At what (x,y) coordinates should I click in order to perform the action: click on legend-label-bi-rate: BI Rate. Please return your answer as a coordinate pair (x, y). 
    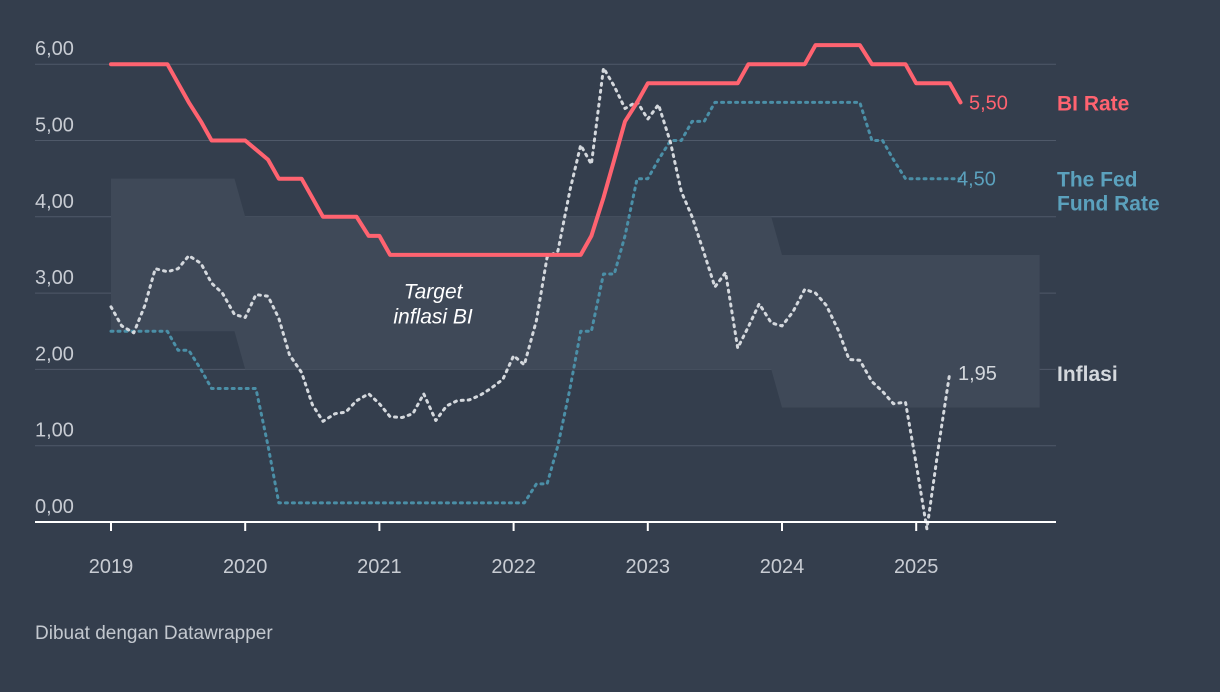
    Looking at the image, I should click on (1093, 103).